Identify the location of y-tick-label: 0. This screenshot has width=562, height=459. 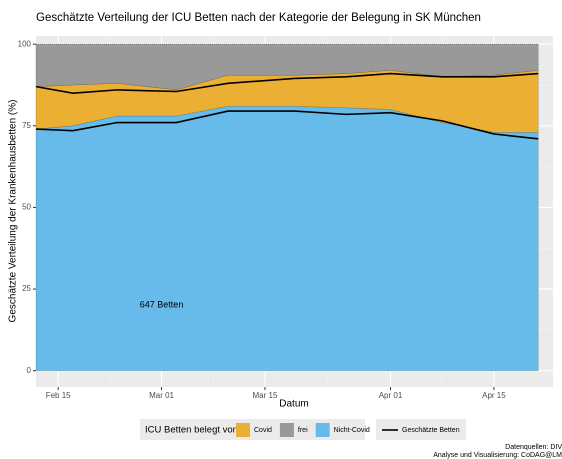
(29, 370).